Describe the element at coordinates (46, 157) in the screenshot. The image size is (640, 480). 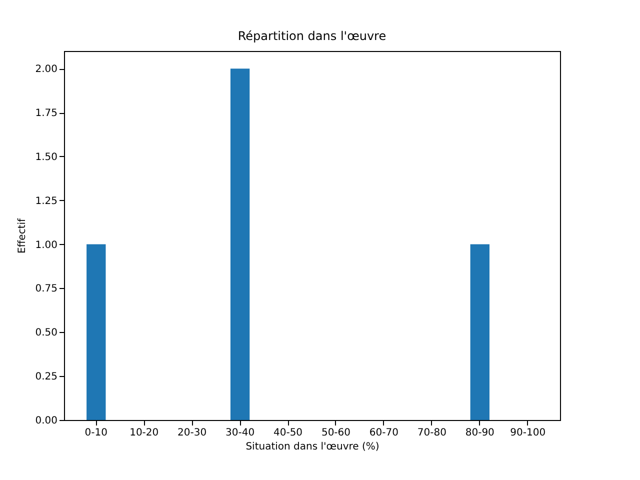
I see `y-tick-label: 1.50` at that location.